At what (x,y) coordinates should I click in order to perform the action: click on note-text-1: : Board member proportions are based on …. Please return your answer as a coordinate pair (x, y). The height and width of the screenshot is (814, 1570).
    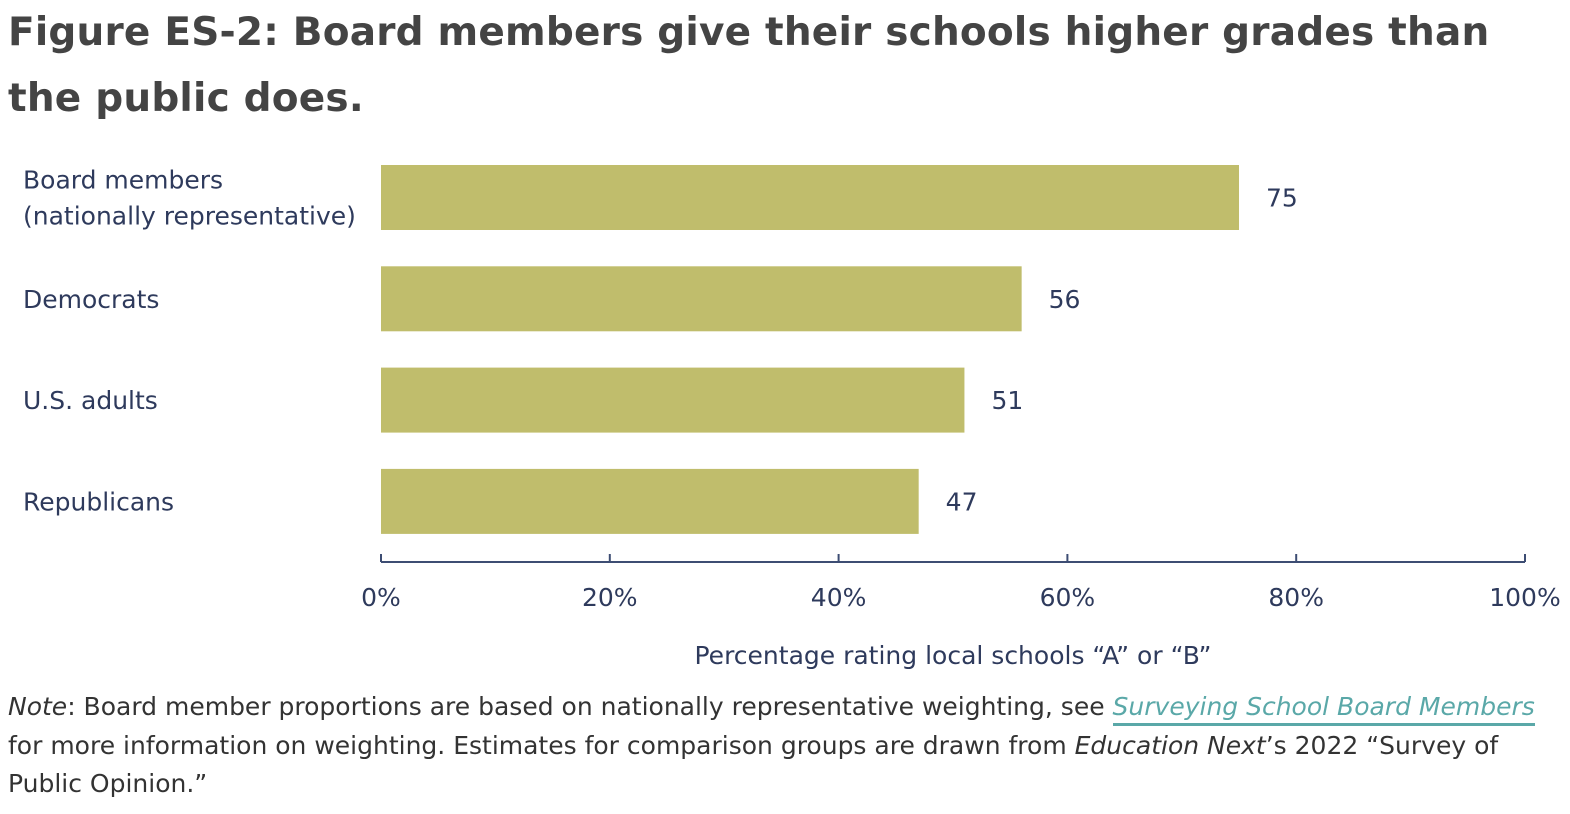
    Looking at the image, I should click on (590, 706).